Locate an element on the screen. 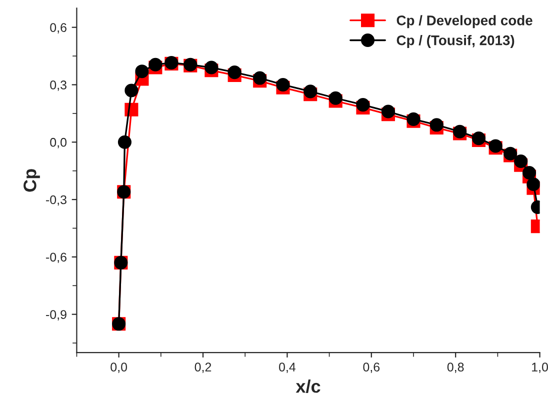  x-tick-label: 0,6 is located at coordinates (371, 367).